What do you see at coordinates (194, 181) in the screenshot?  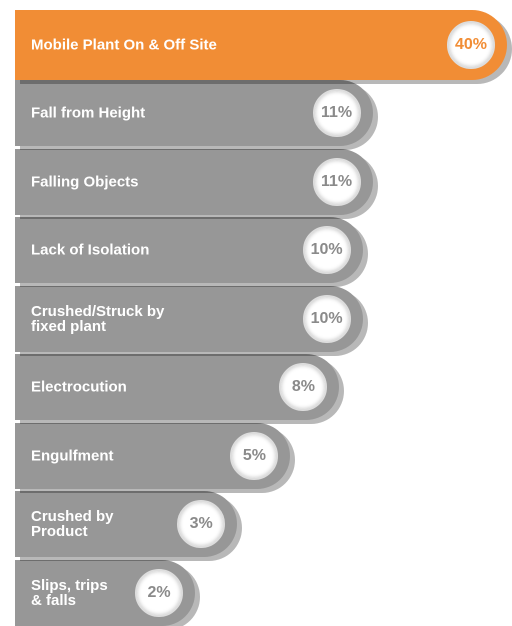 I see `bar: Falling Objects 11%` at bounding box center [194, 181].